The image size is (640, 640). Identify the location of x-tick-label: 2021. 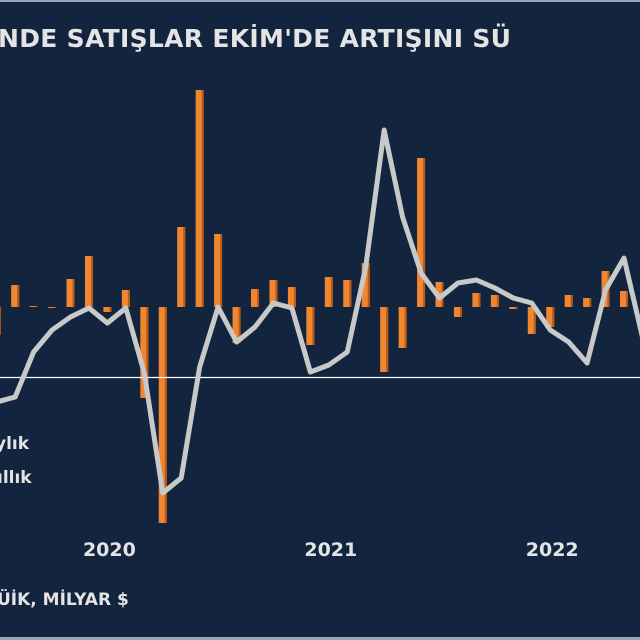
(330, 550).